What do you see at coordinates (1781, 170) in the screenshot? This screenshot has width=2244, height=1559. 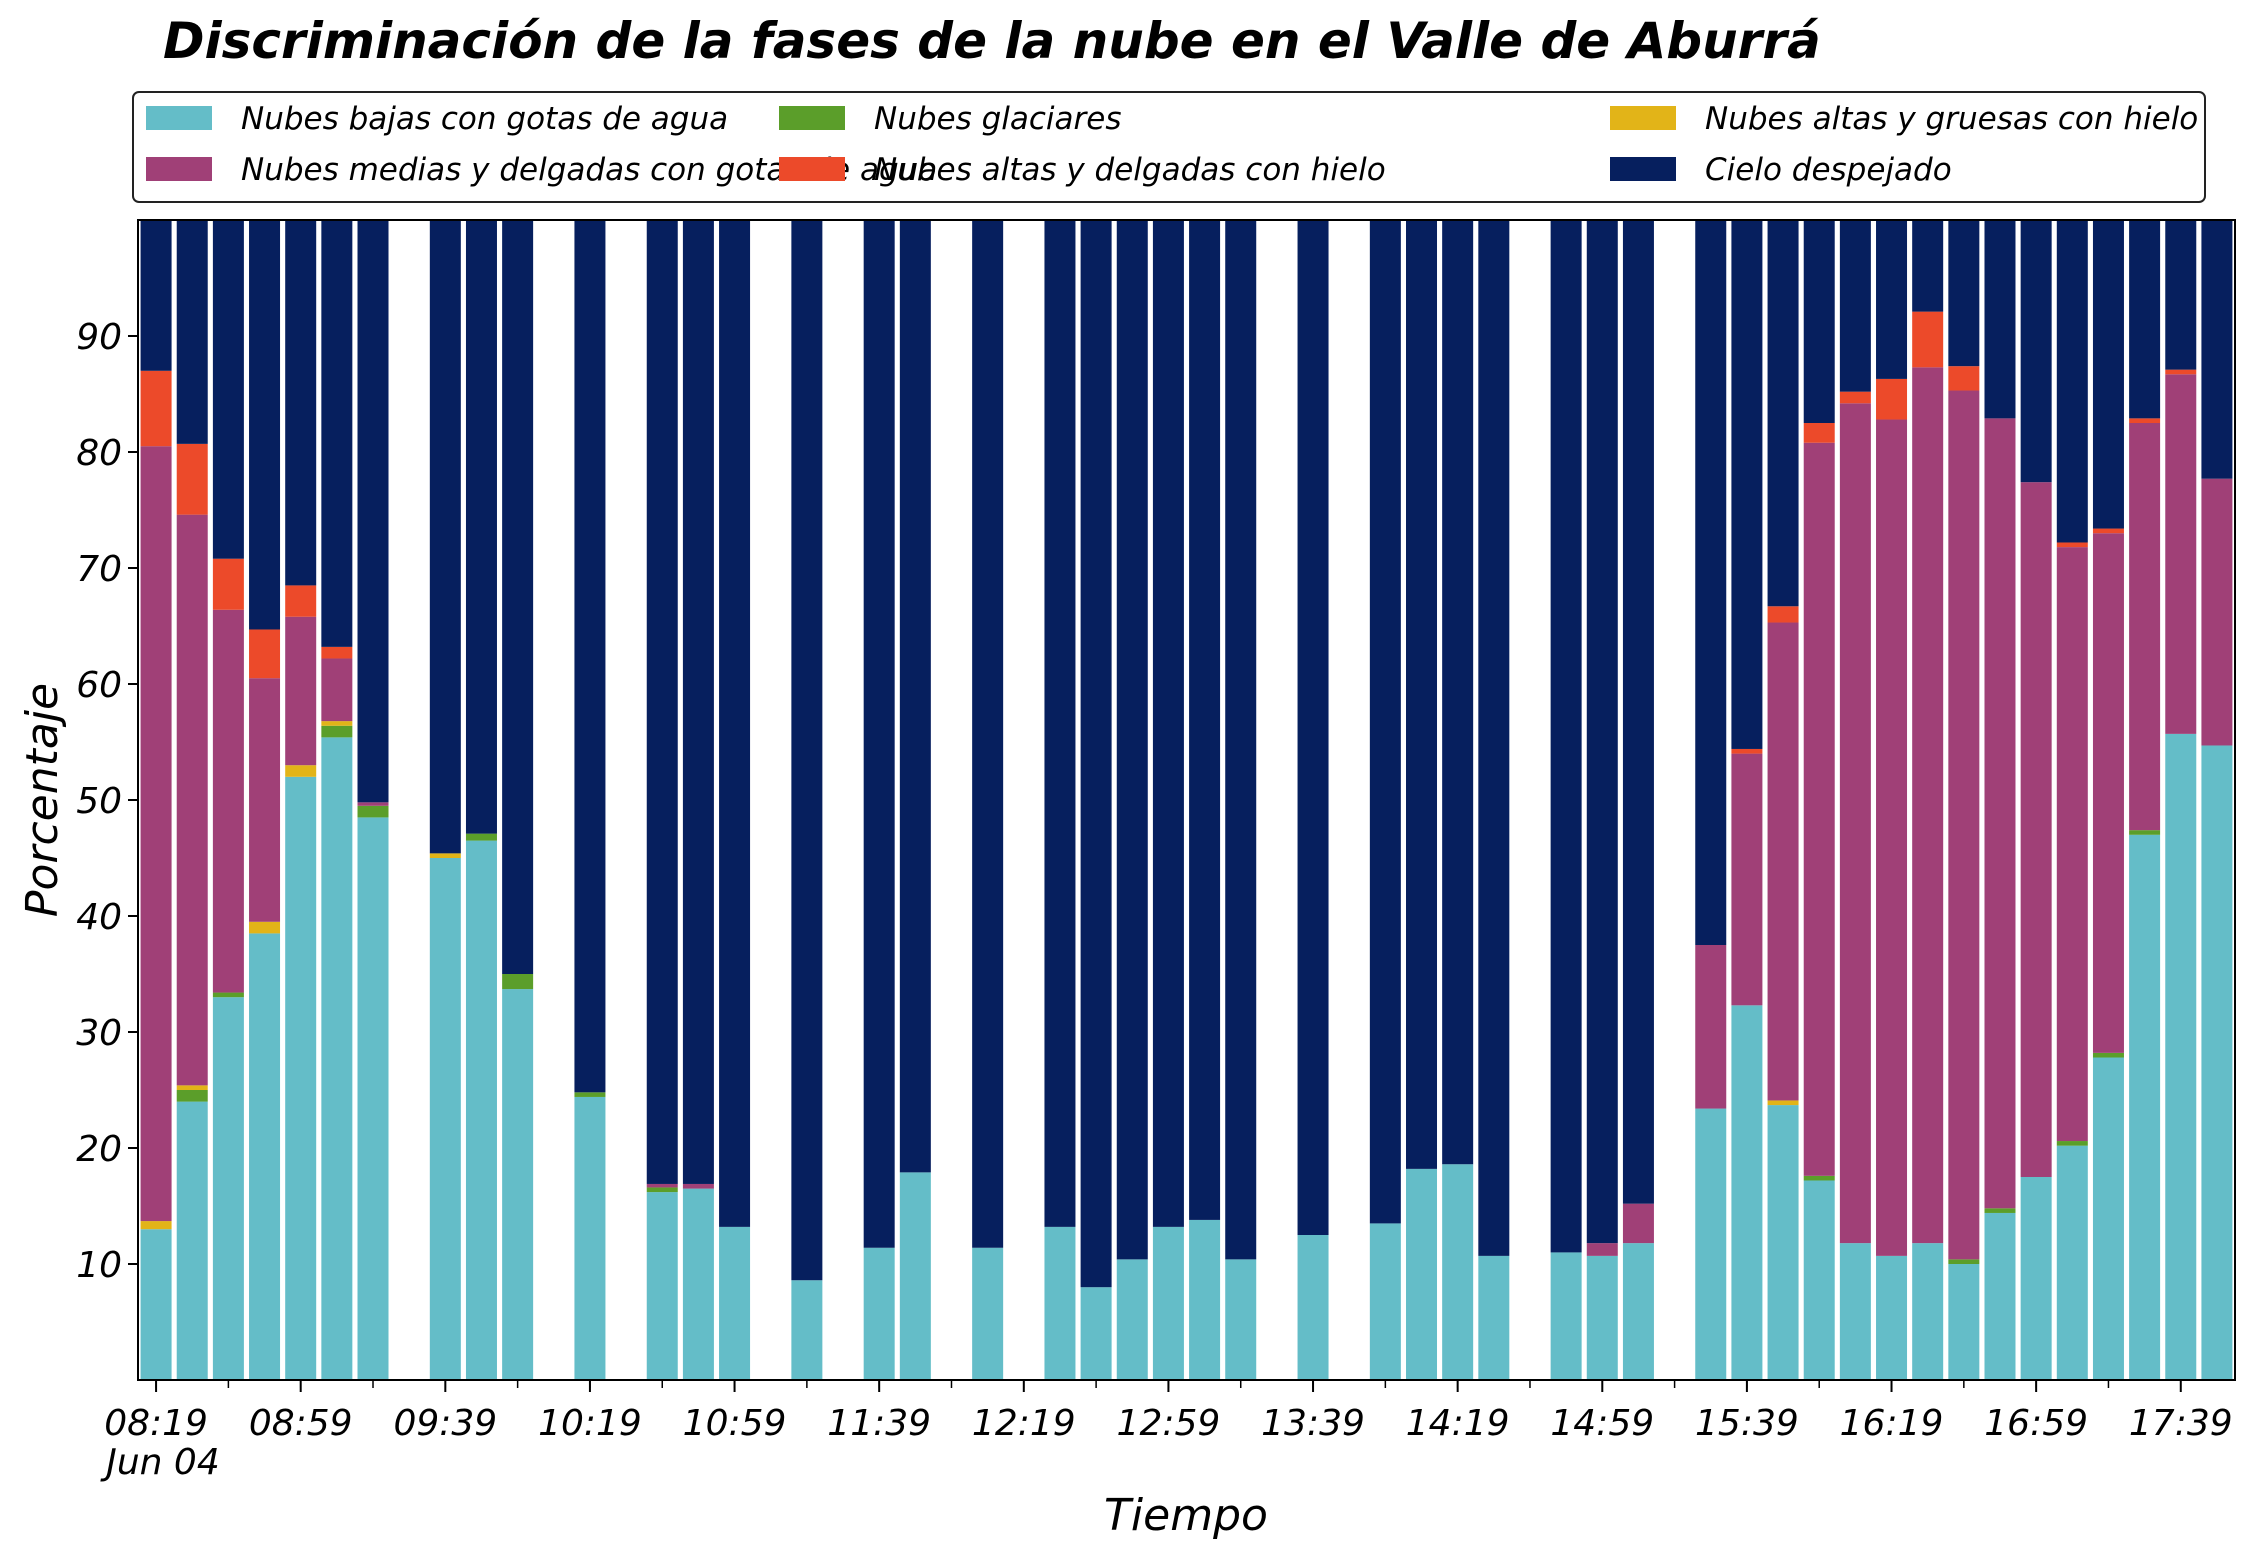 I see `legend-item-cielo-despejado: Cielo despejado` at bounding box center [1781, 170].